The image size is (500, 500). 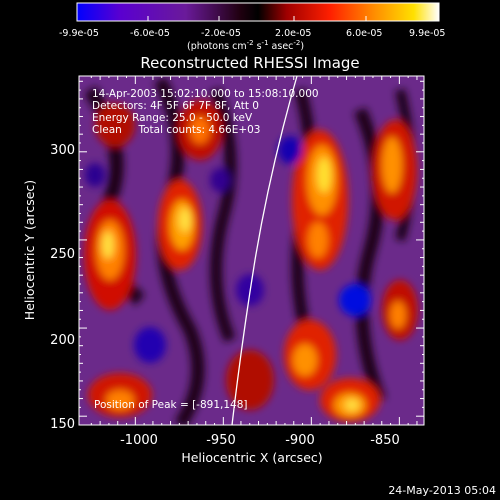 I want to click on colorbar-tick-label: 9.9e-05, so click(x=427, y=33).